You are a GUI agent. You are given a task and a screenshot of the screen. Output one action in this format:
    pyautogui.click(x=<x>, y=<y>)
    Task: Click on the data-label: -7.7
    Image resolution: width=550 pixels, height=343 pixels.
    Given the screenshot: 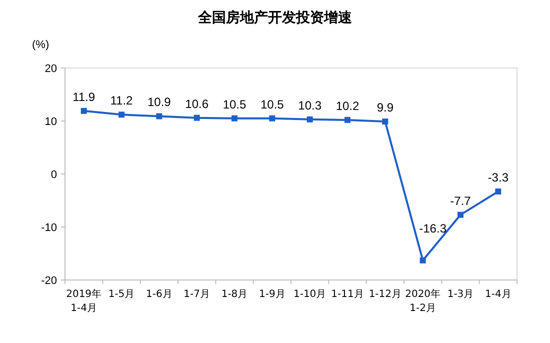 What is the action you would take?
    pyautogui.click(x=461, y=201)
    